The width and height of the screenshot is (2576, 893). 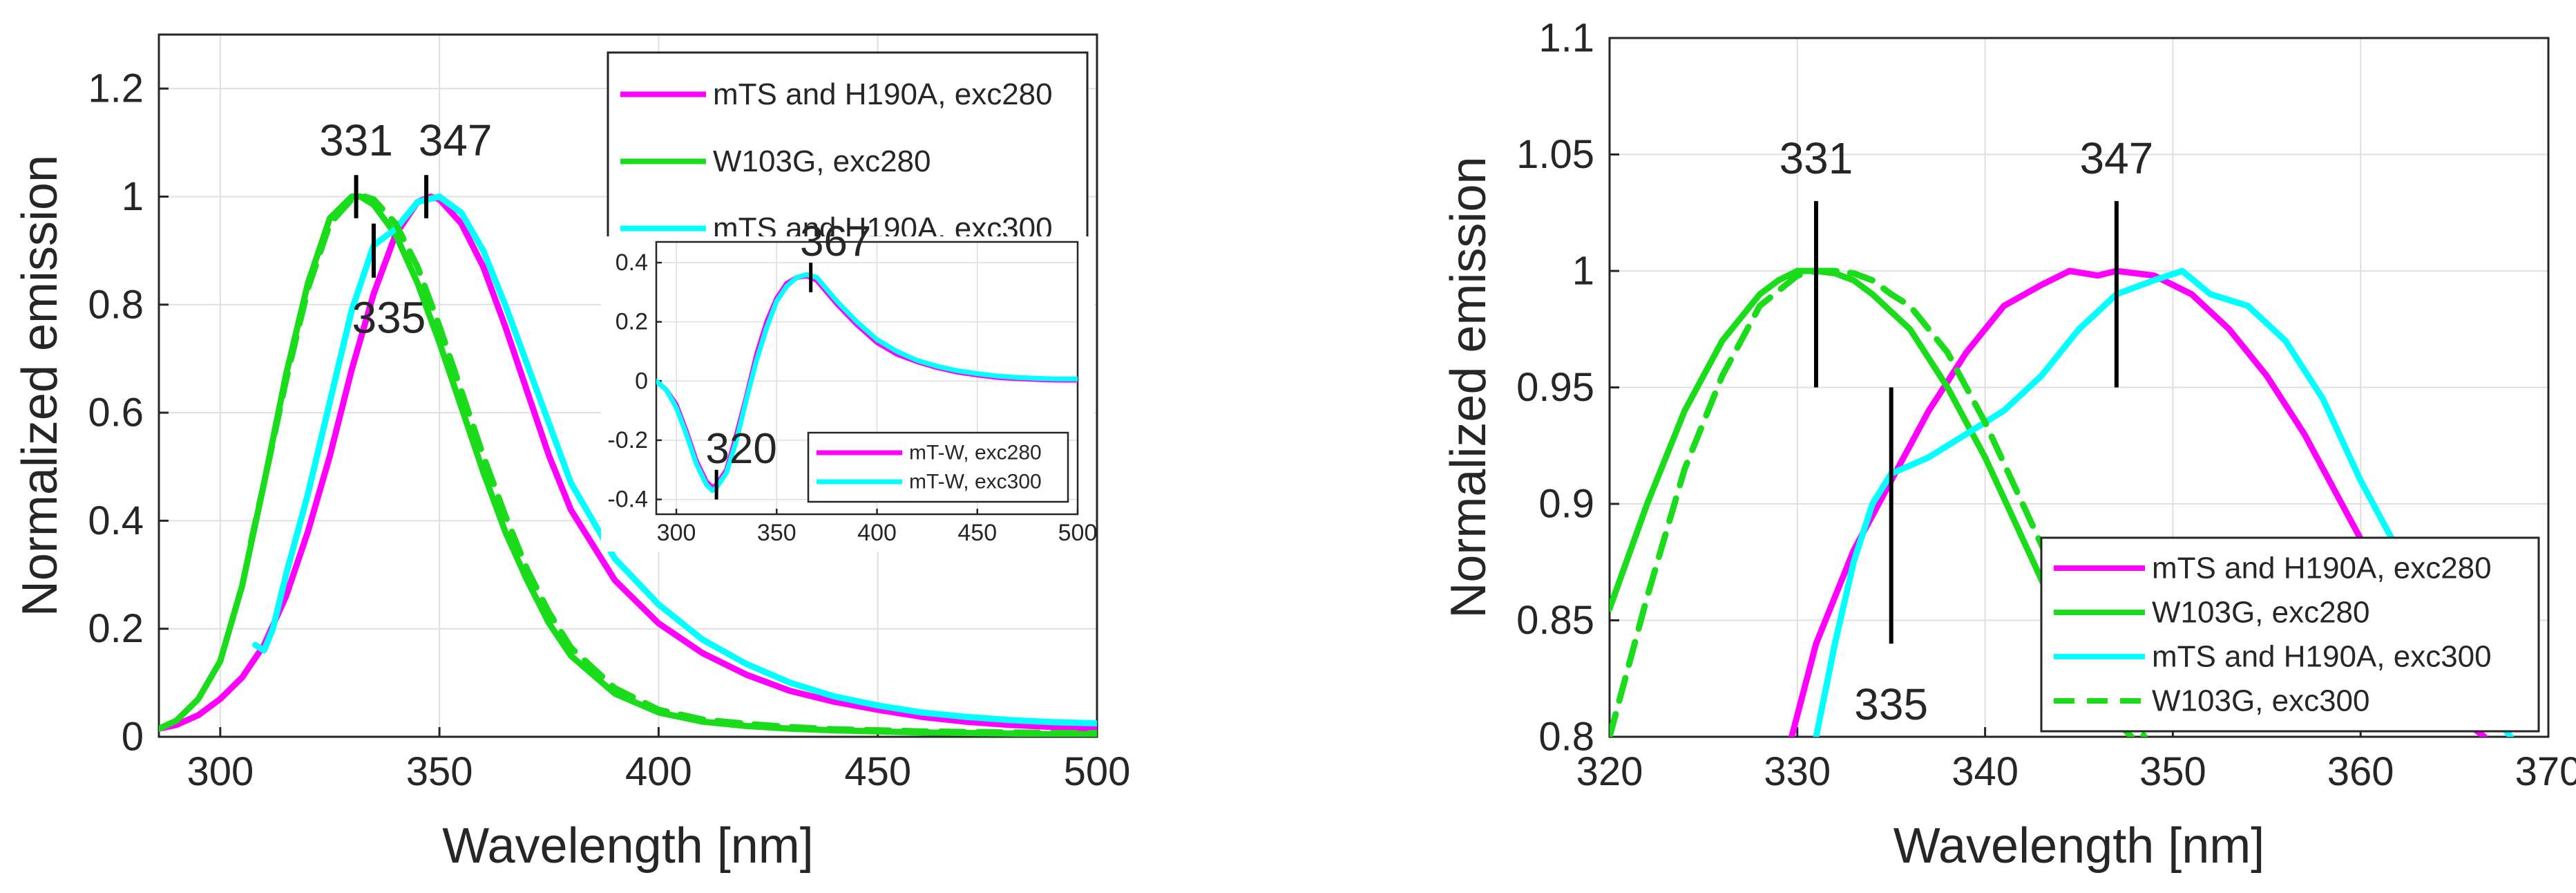 What do you see at coordinates (938, 467) in the screenshot?
I see `inset-legend-box` at bounding box center [938, 467].